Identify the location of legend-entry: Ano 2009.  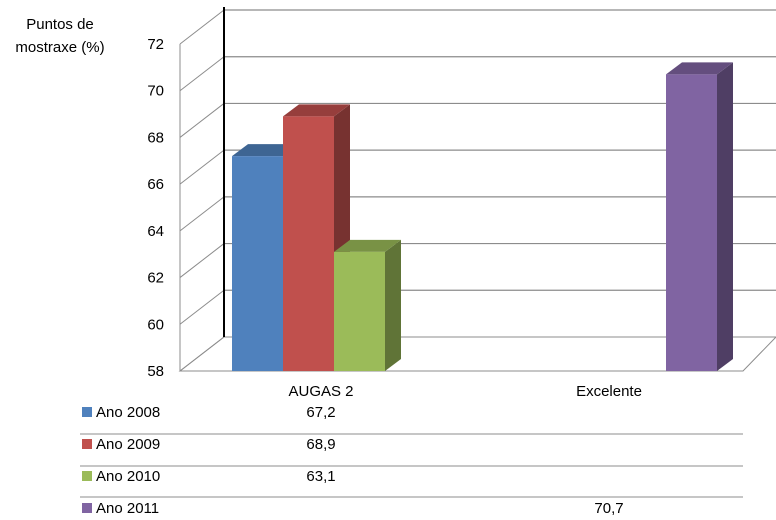
(128, 444).